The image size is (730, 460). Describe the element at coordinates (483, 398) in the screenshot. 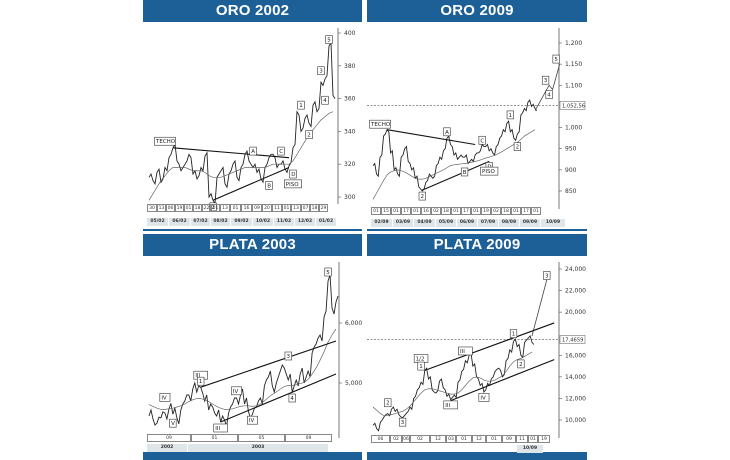

I see `wave-label: IV` at that location.